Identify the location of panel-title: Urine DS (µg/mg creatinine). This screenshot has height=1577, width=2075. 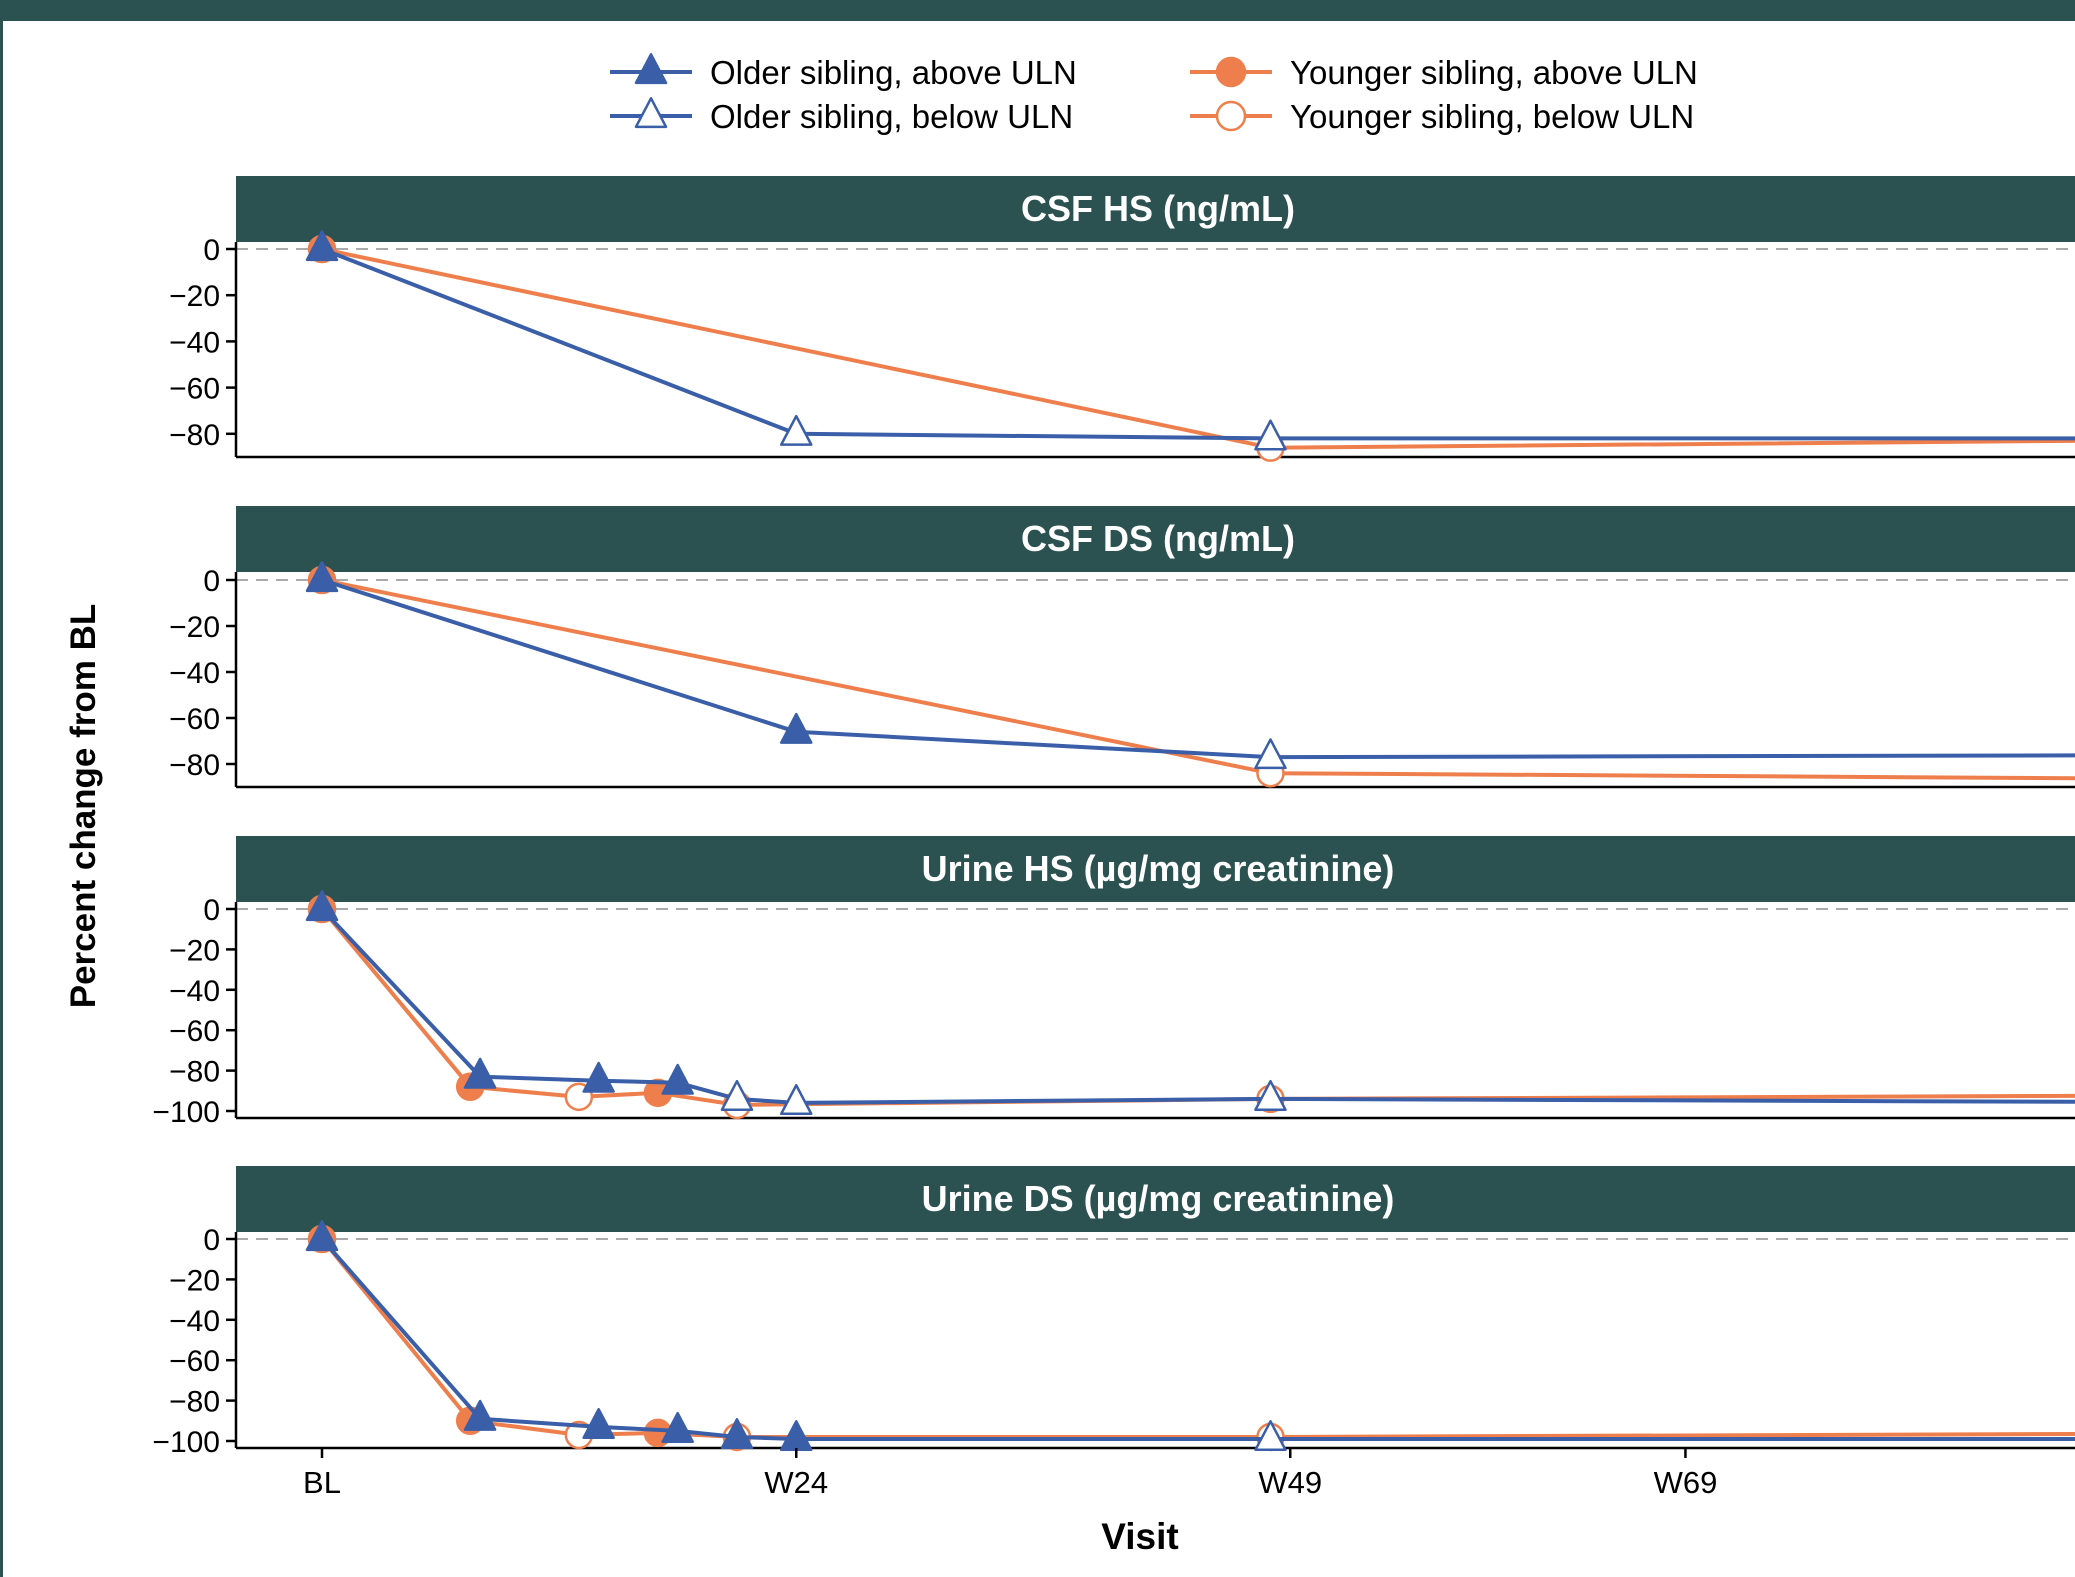
(1158, 1198).